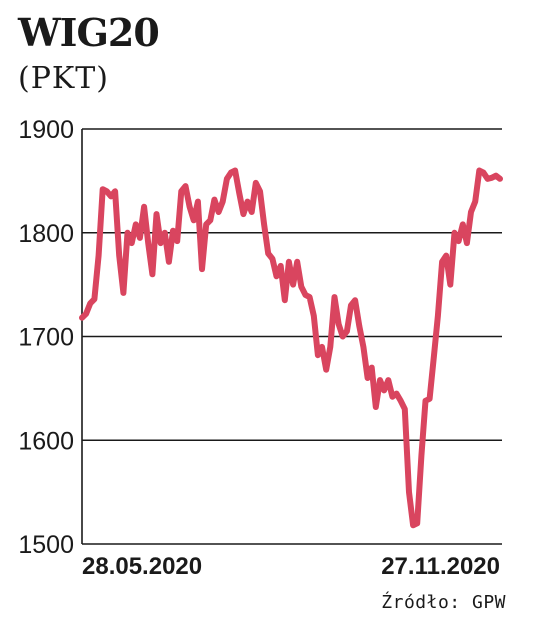  Describe the element at coordinates (46, 130) in the screenshot. I see `y-tick-label: 1900` at that location.